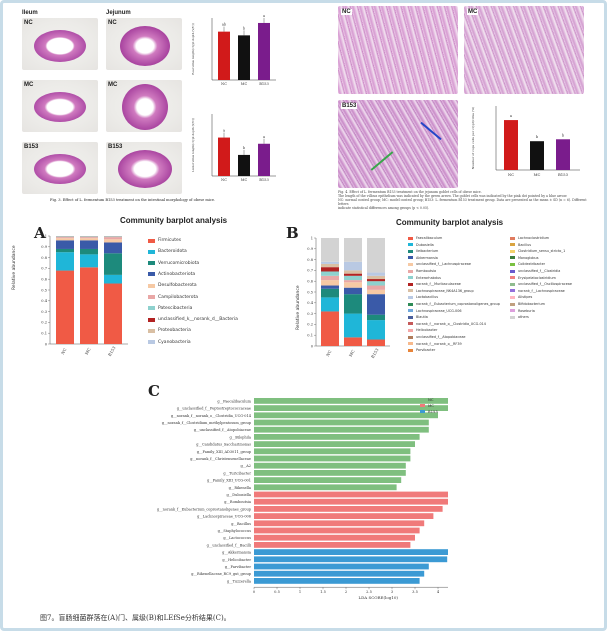  I want to click on legend-item: NC, so click(427, 399).